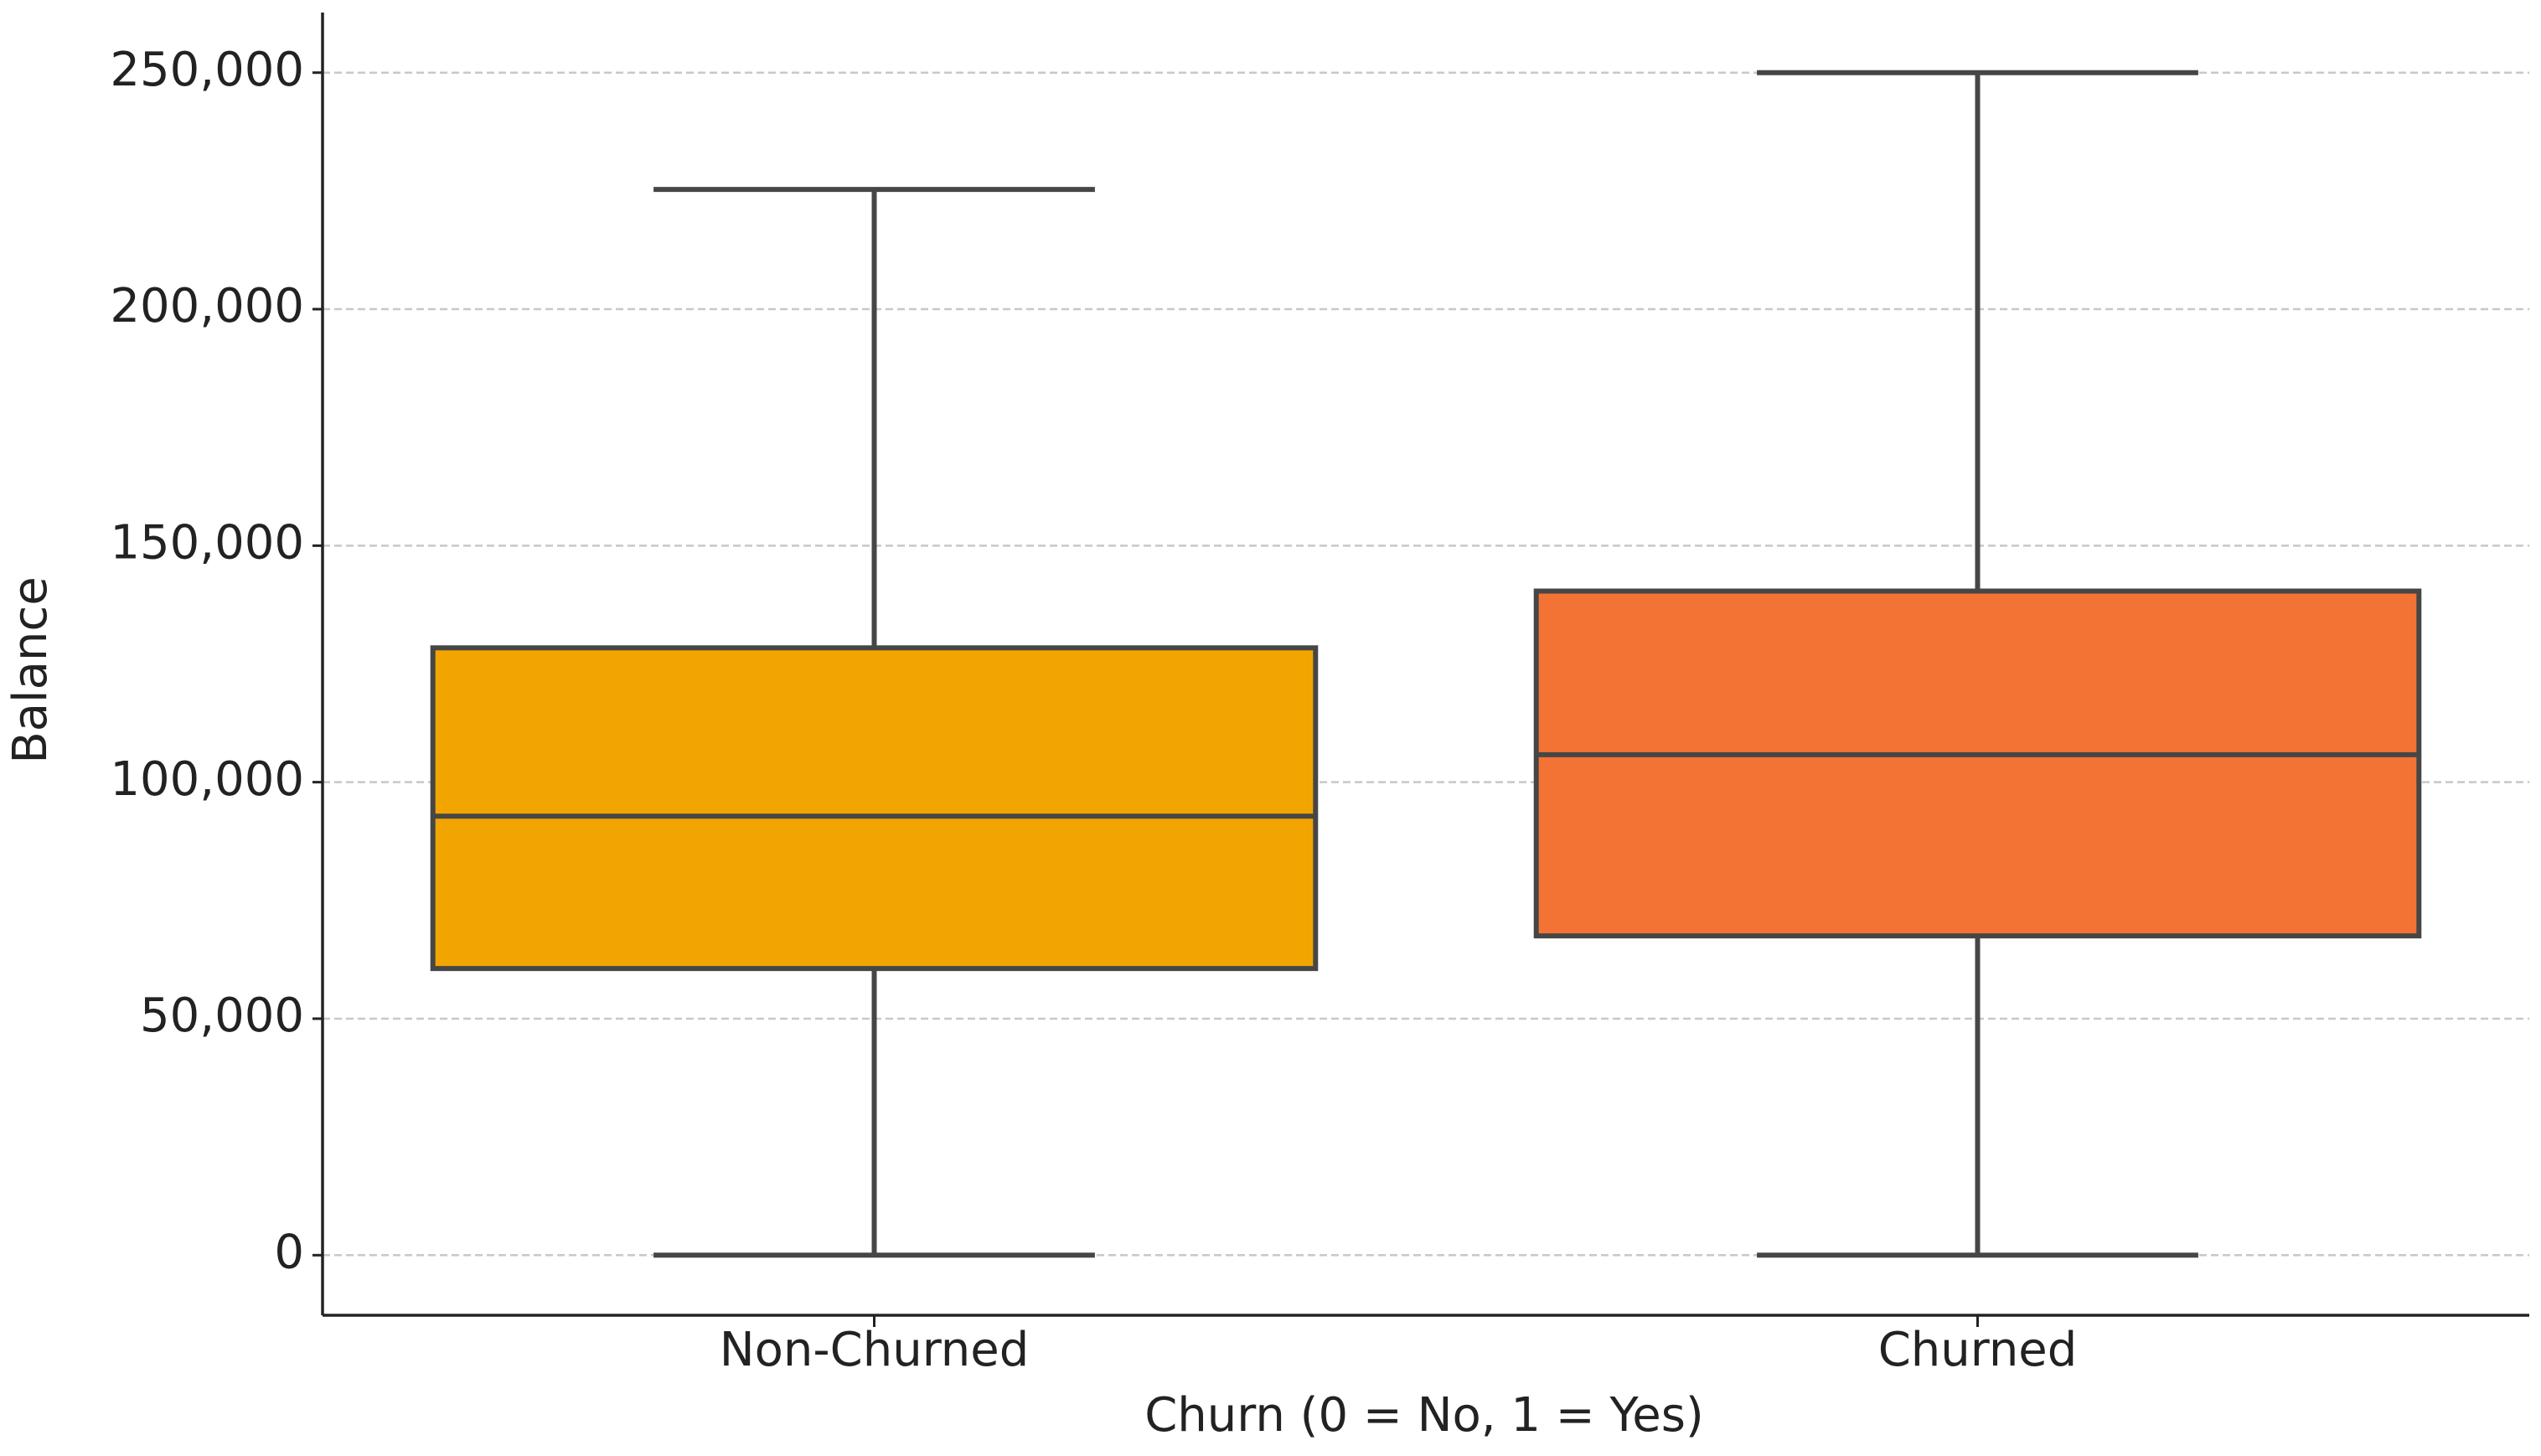 The width and height of the screenshot is (2541, 1456). I want to click on y-tick-label: 250,000, so click(207, 70).